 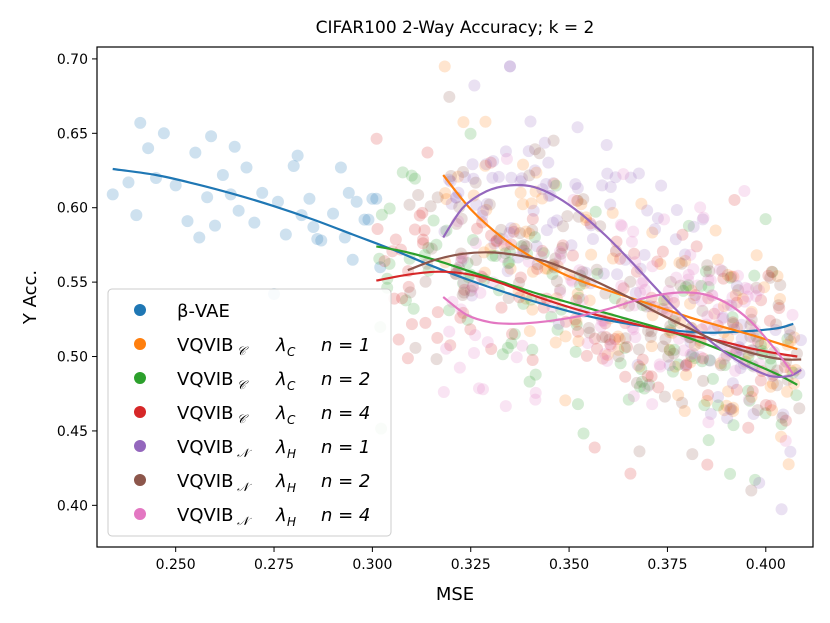 I want to click on x-tick-label: 0.300, so click(x=372, y=565).